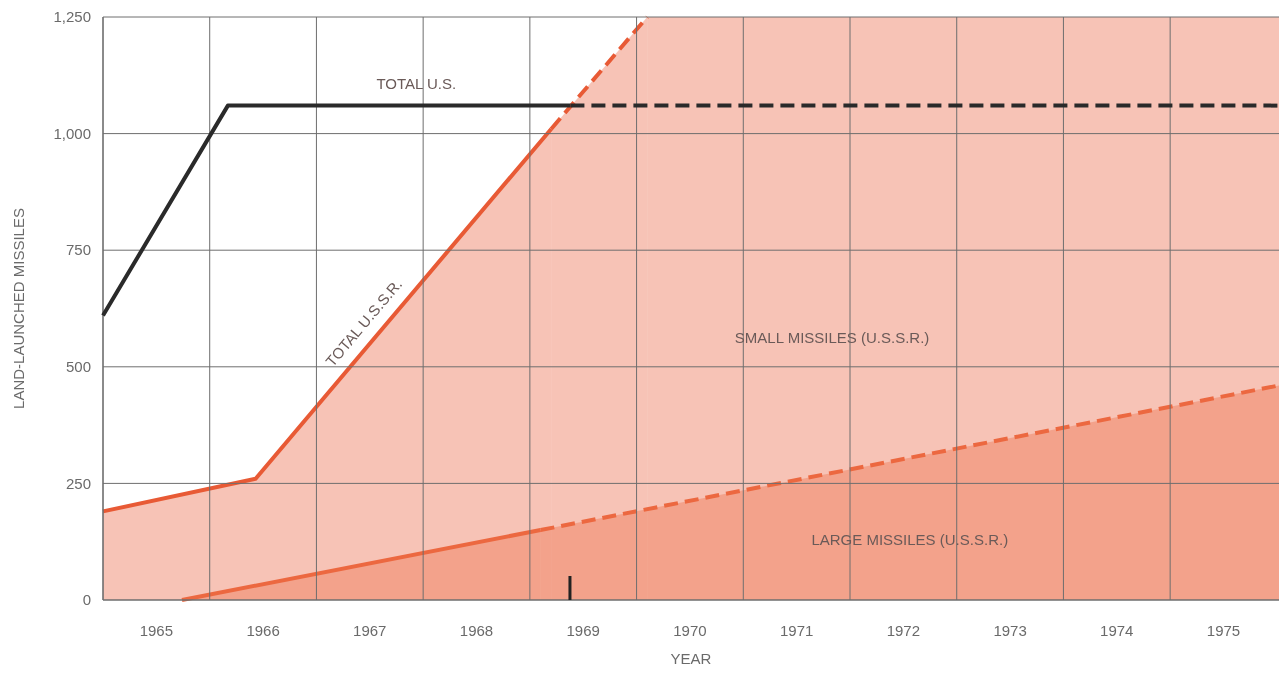  I want to click on y-tick-label: 750, so click(78, 250).